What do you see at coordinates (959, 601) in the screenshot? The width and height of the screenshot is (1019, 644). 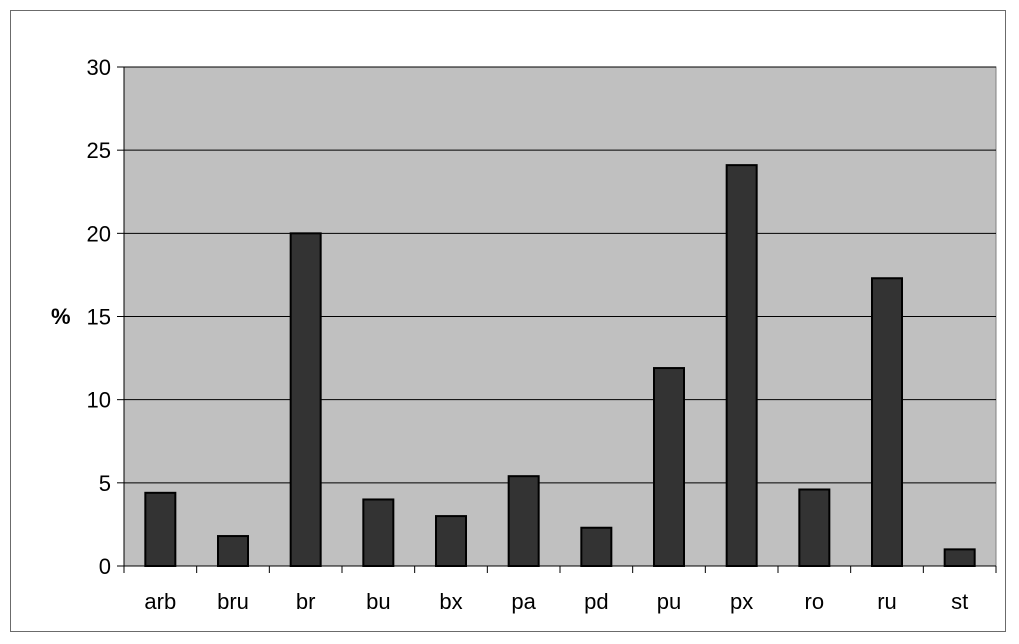 I see `x-tick-label: st` at bounding box center [959, 601].